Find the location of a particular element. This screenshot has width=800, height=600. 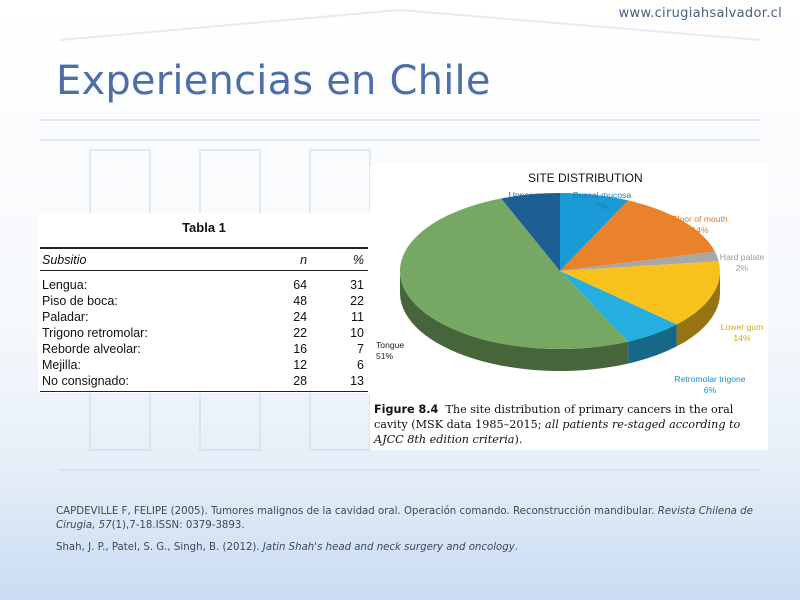

table-bottom-rule is located at coordinates (204, 392).